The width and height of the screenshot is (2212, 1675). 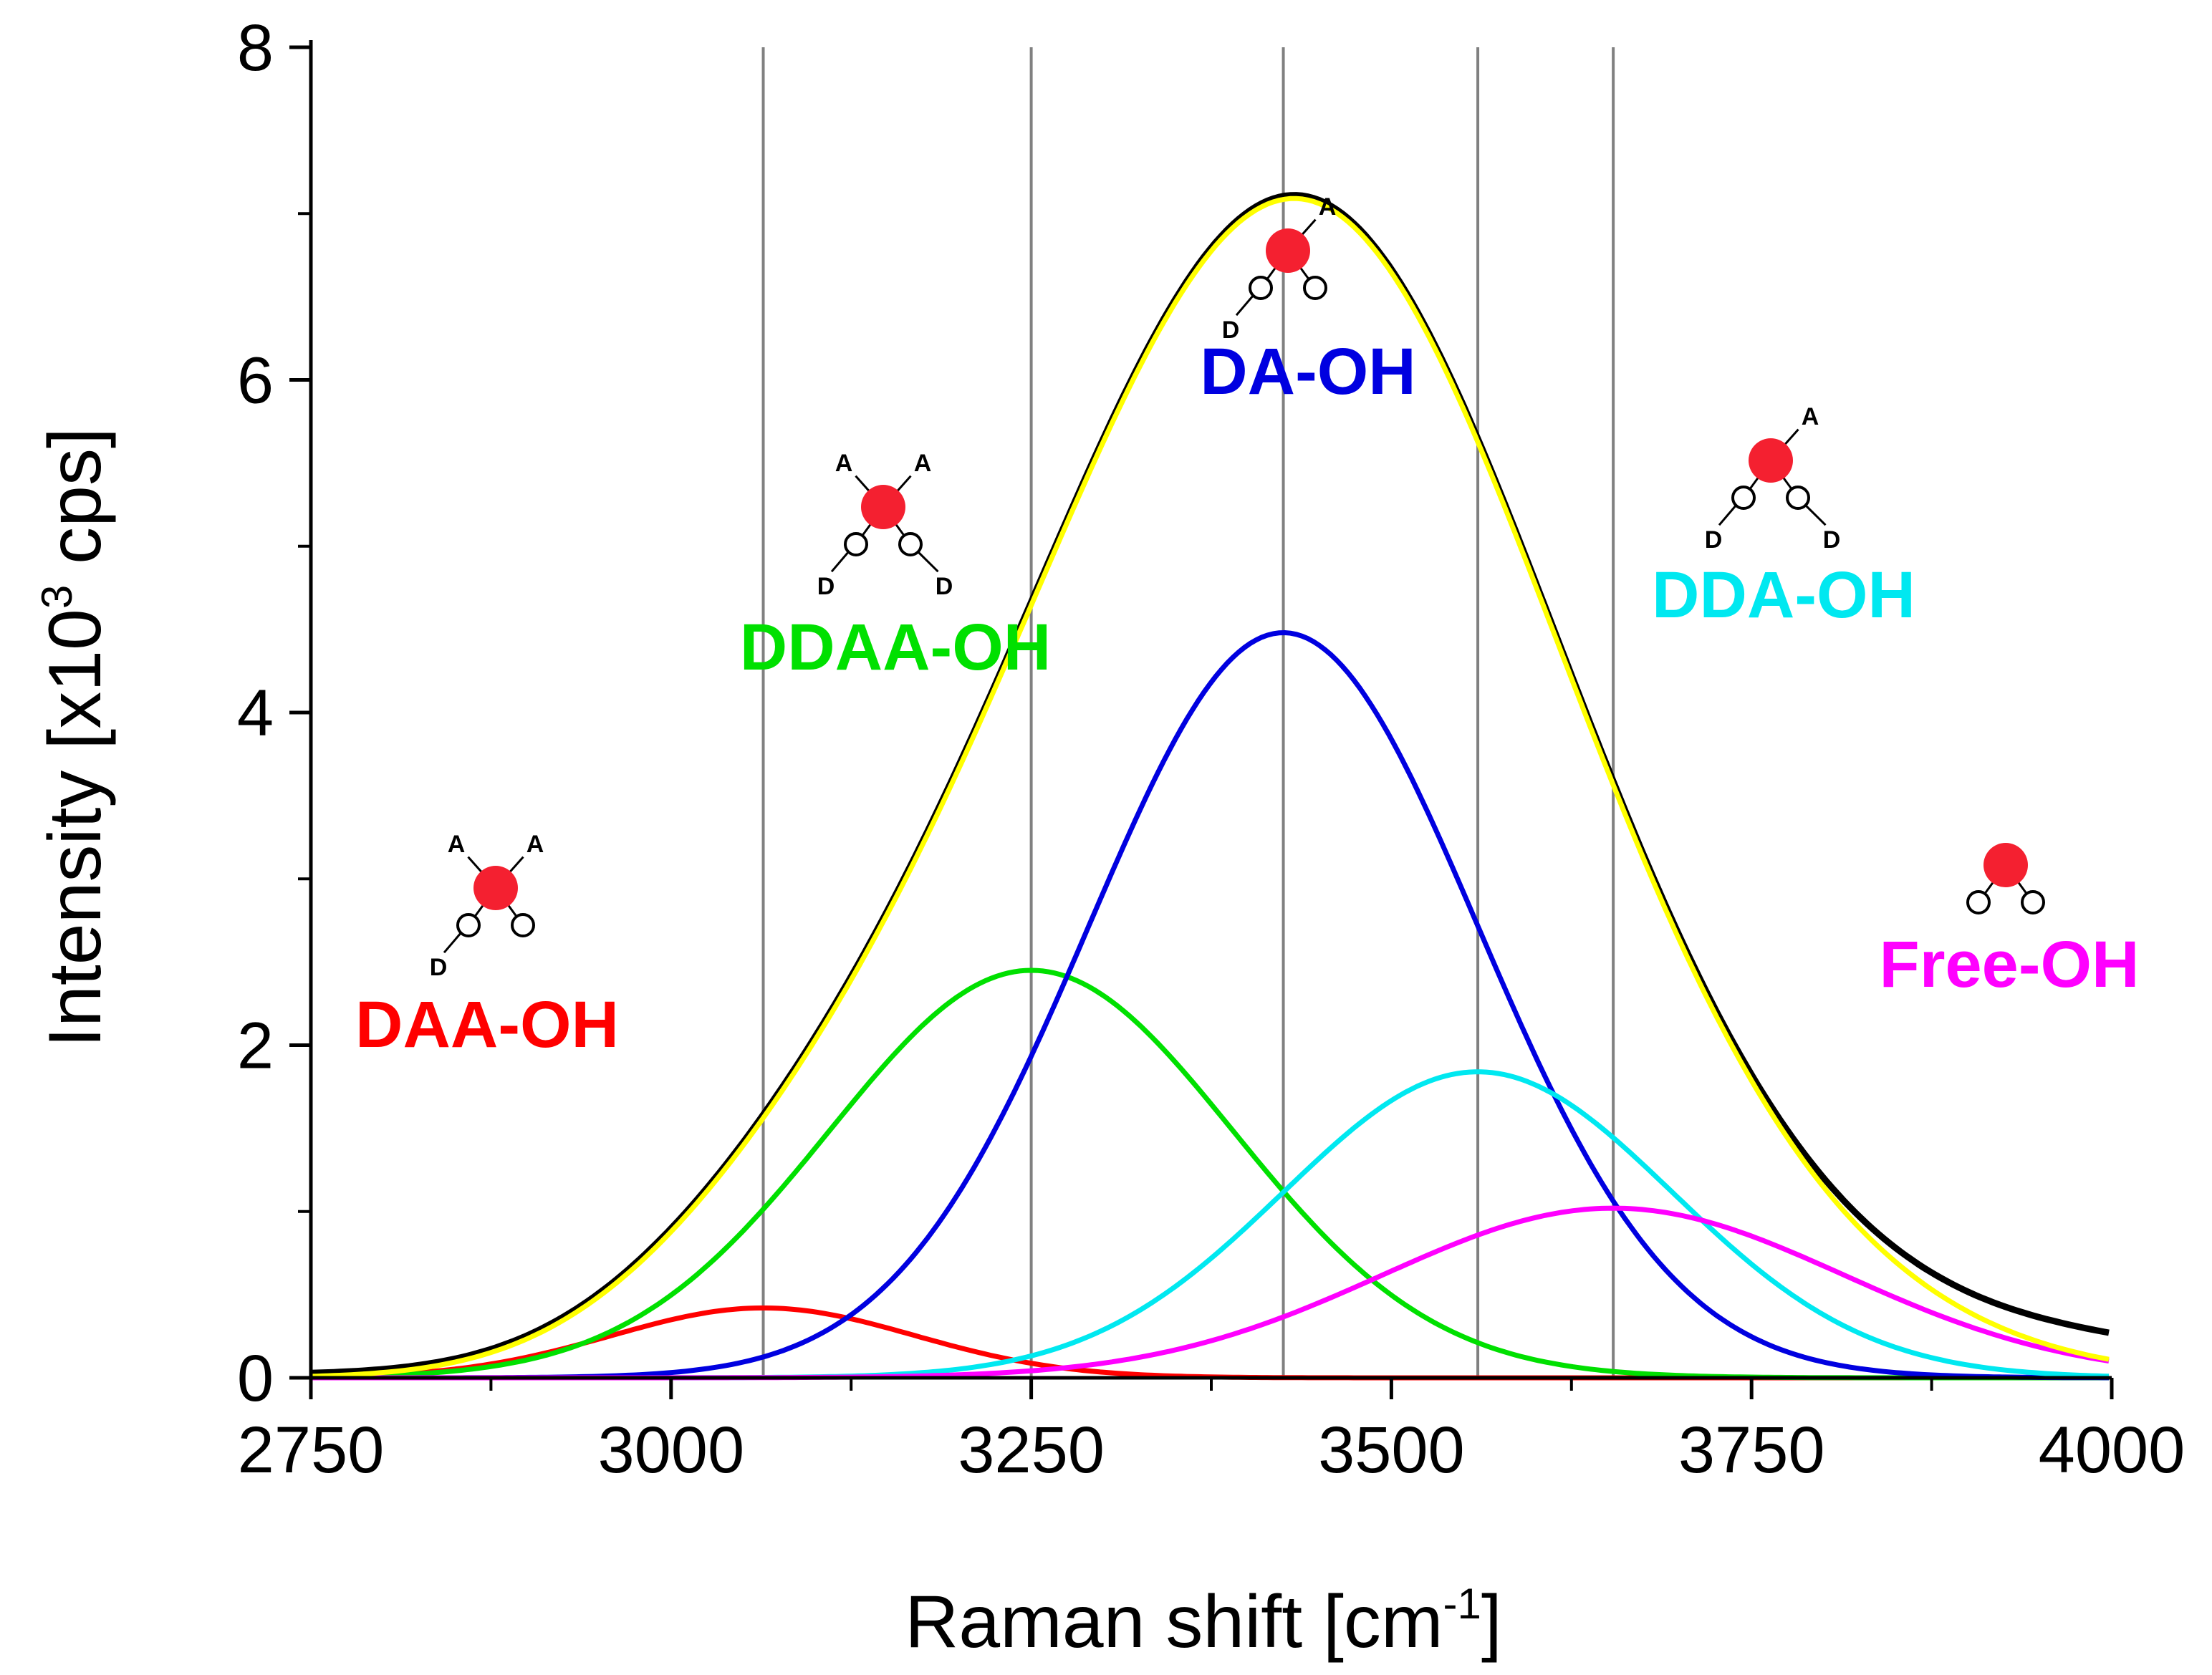 I want to click on peak-label: DDA-OH, so click(x=1783, y=595).